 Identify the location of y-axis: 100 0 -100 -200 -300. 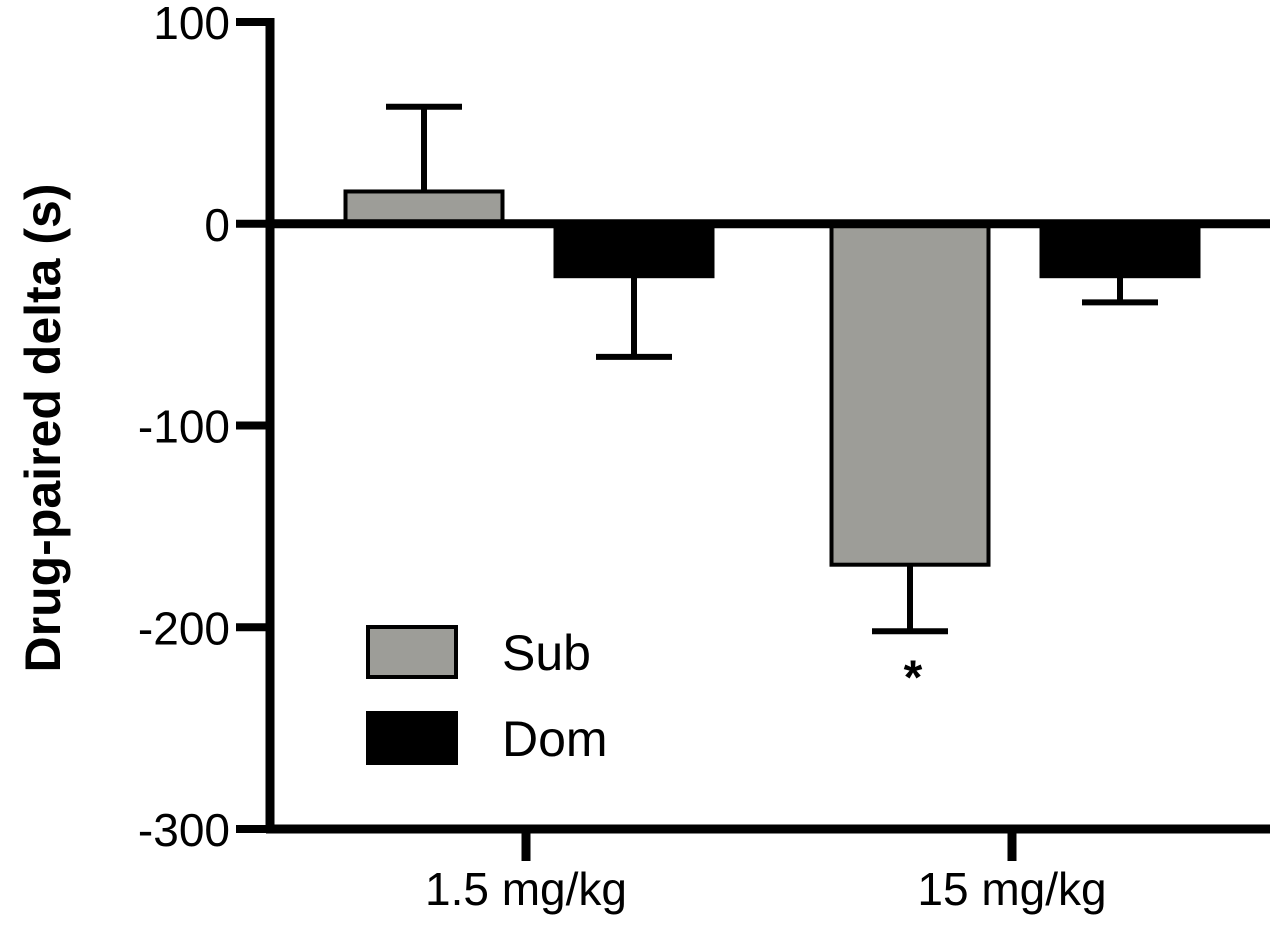
(206, 428).